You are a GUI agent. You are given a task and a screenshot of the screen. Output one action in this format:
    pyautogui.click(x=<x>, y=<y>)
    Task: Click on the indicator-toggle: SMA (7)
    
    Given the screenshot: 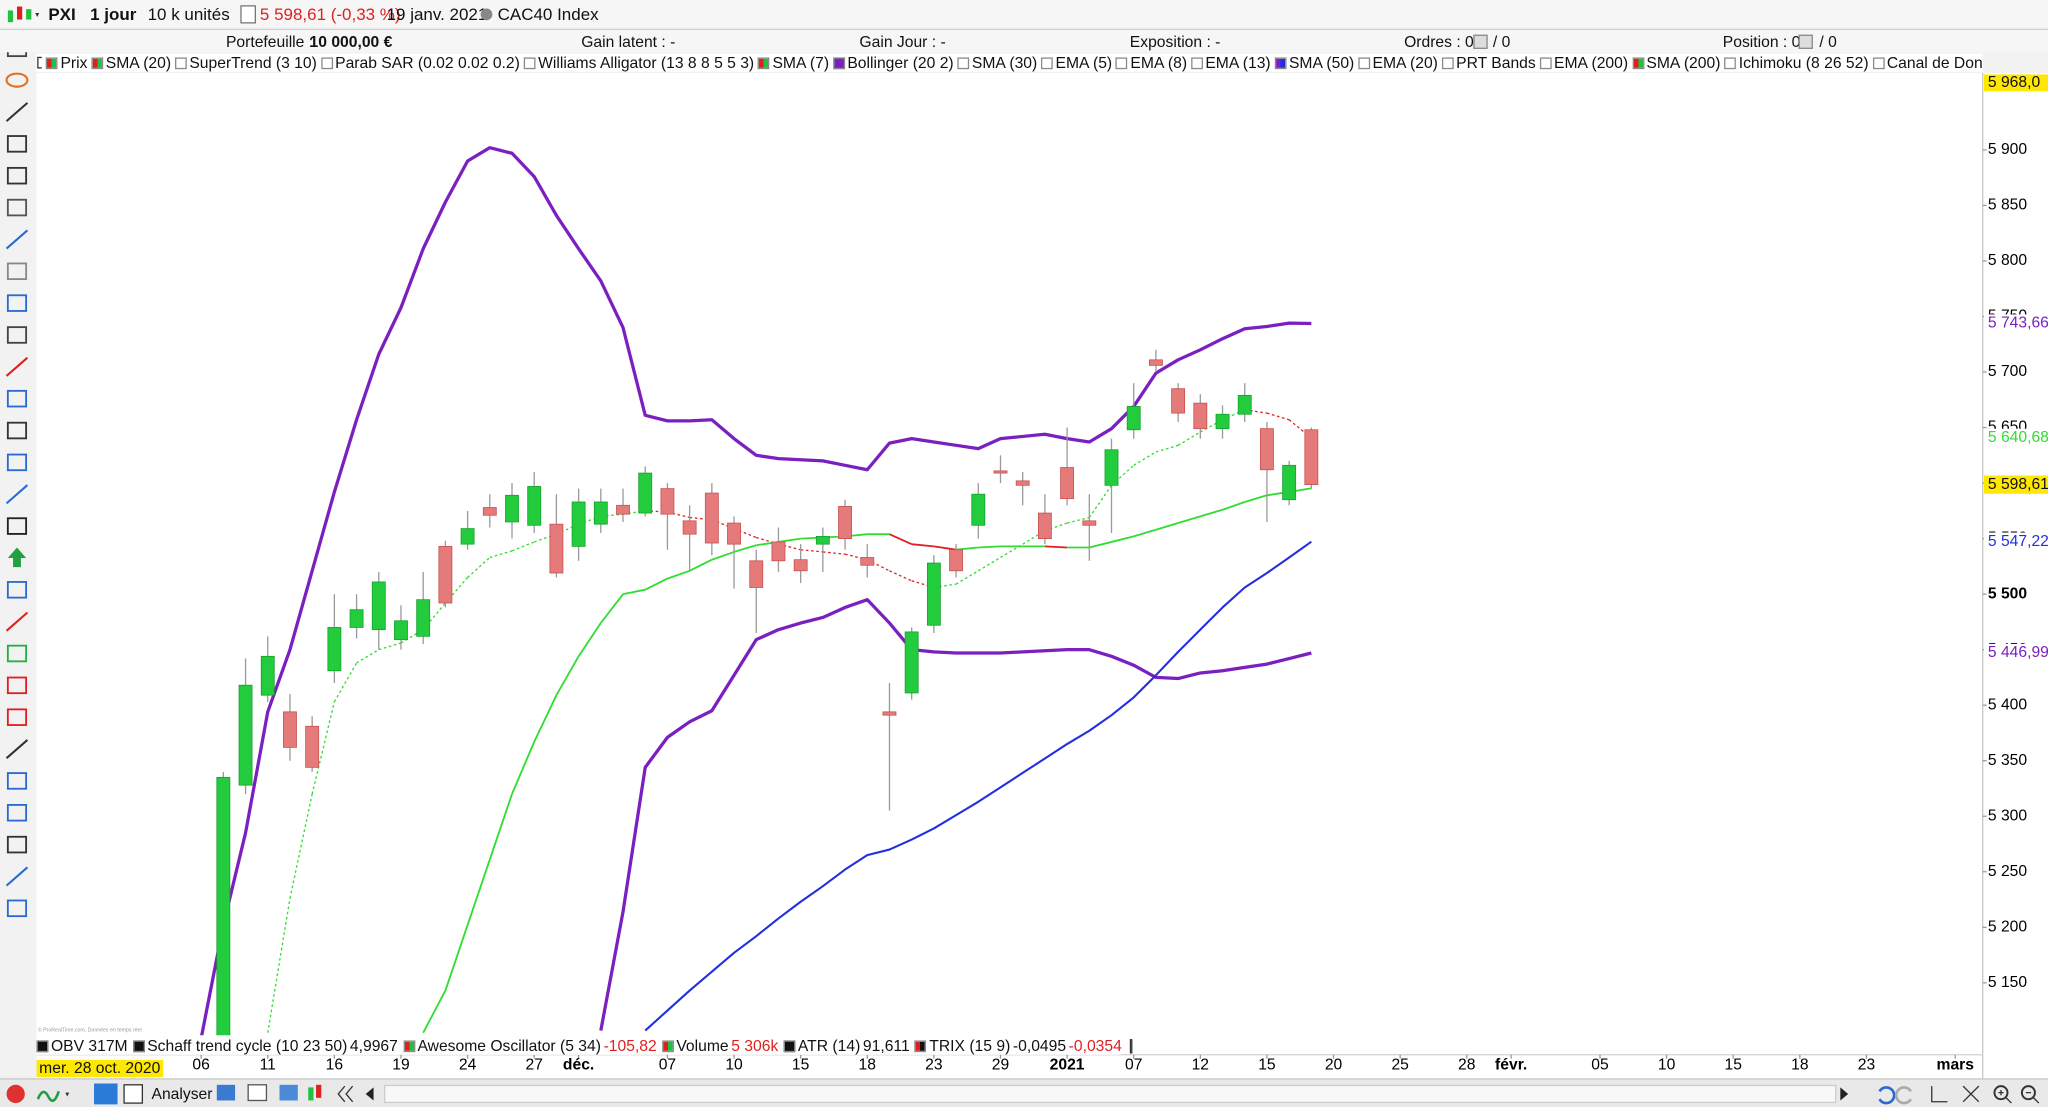 What is the action you would take?
    pyautogui.click(x=793, y=63)
    